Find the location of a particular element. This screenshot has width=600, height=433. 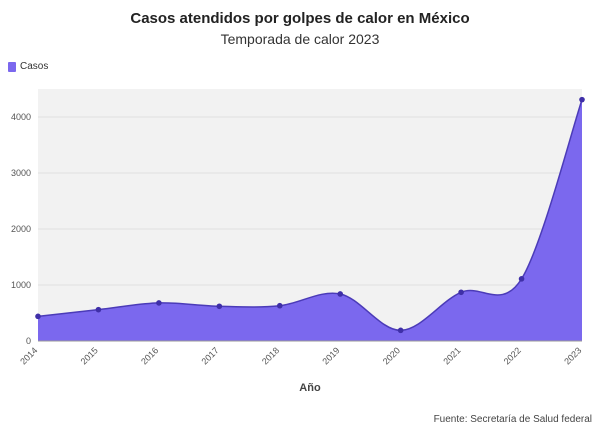

legend-label: Casos is located at coordinates (34, 66).